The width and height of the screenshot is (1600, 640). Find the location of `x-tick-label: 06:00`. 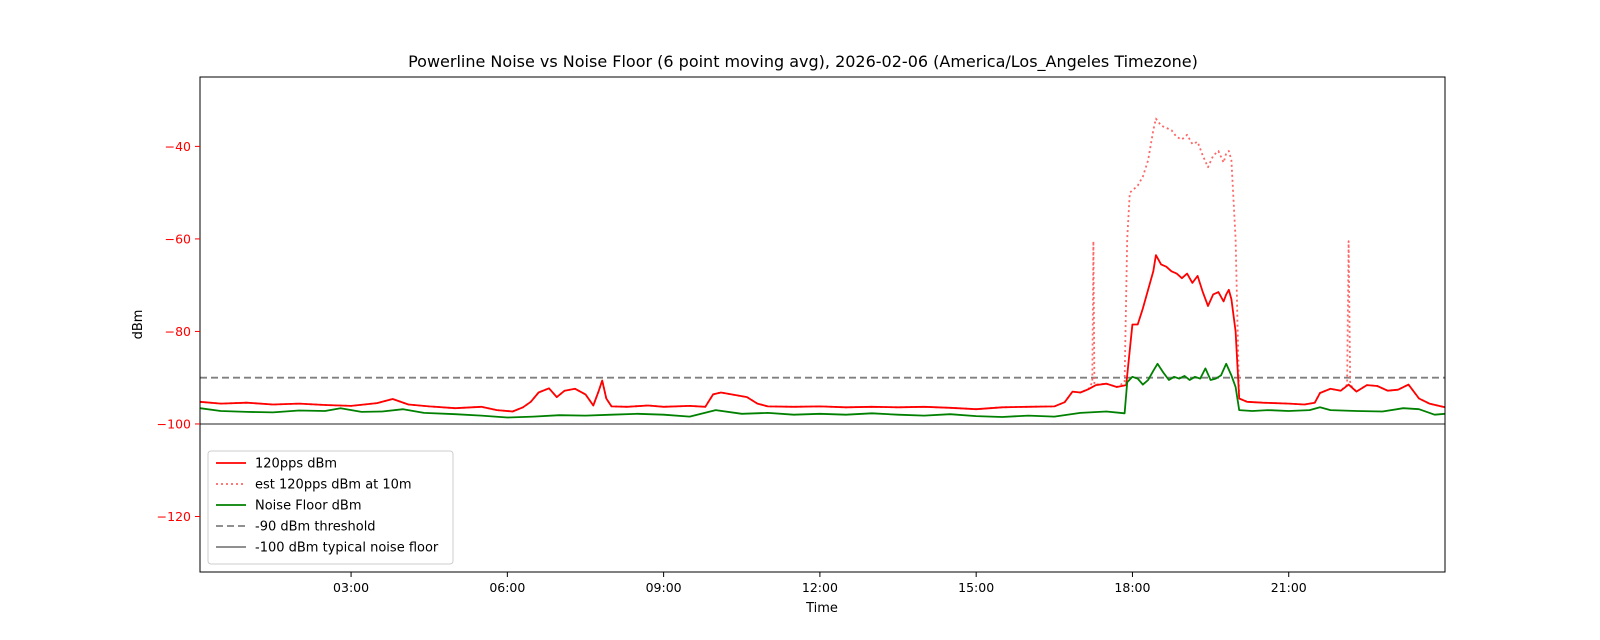

x-tick-label: 06:00 is located at coordinates (507, 587).